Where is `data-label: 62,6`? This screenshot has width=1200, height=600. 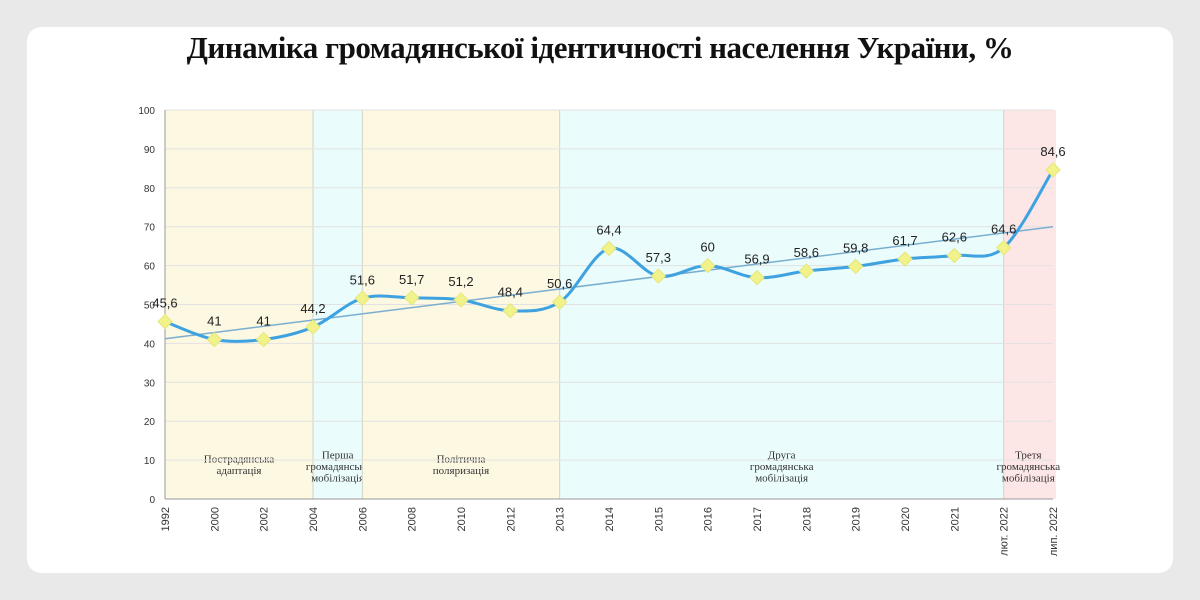 data-label: 62,6 is located at coordinates (954, 236).